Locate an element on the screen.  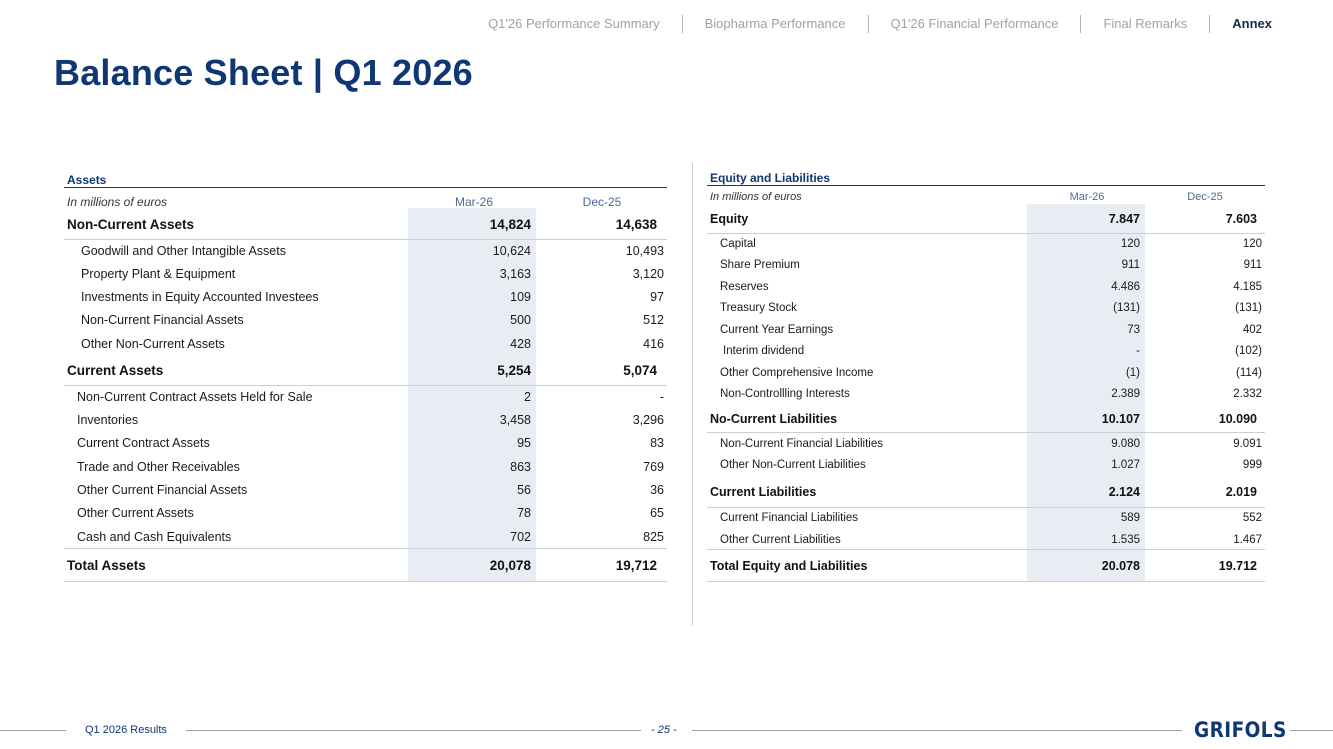
value-dec-25: 14,638 is located at coordinates (636, 224).